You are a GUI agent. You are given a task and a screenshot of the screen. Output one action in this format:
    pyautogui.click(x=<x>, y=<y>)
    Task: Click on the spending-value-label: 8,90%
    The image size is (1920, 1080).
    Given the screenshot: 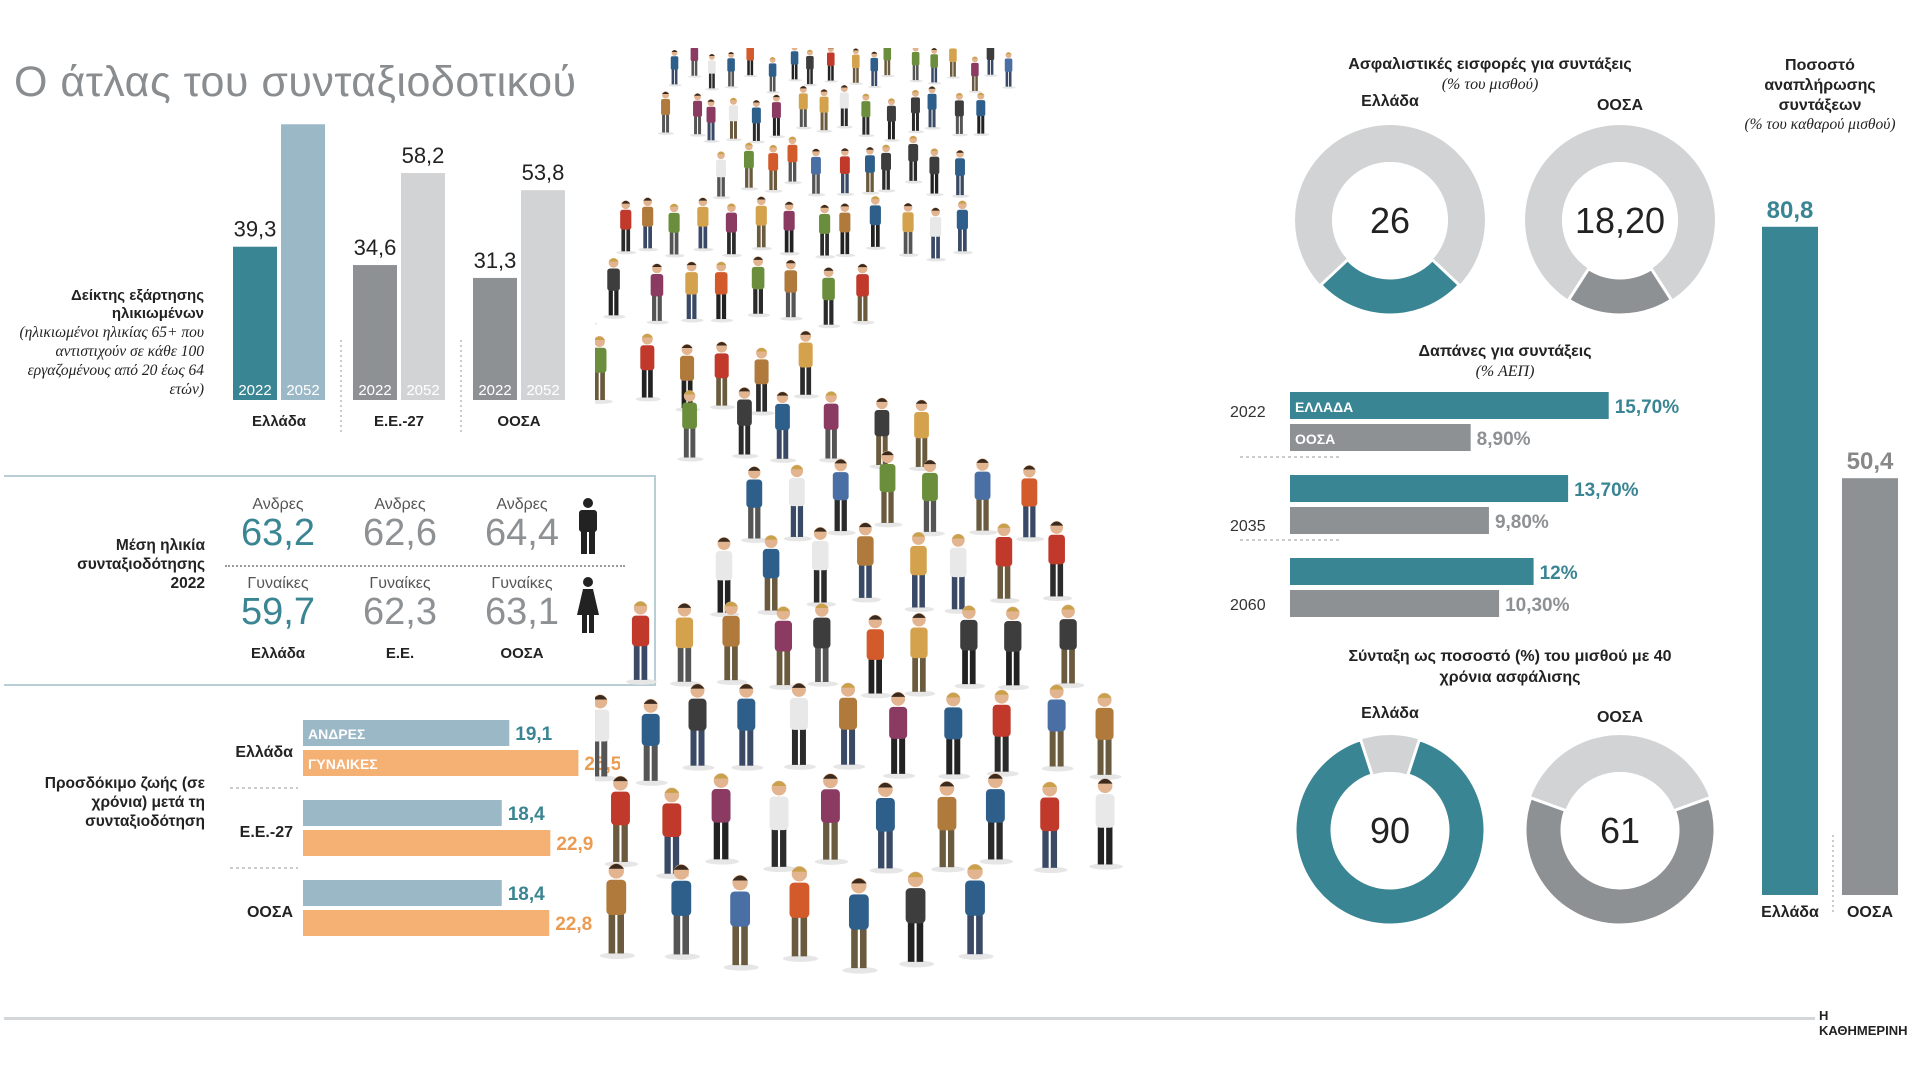 What is the action you would take?
    pyautogui.click(x=1504, y=439)
    